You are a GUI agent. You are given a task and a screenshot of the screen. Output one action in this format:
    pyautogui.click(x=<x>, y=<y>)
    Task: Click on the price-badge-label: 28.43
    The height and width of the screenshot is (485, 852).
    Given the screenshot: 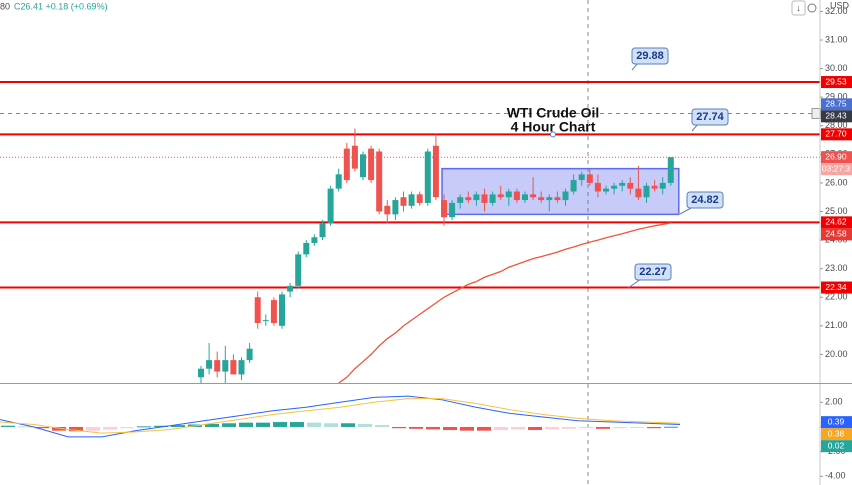 What is the action you would take?
    pyautogui.click(x=836, y=116)
    